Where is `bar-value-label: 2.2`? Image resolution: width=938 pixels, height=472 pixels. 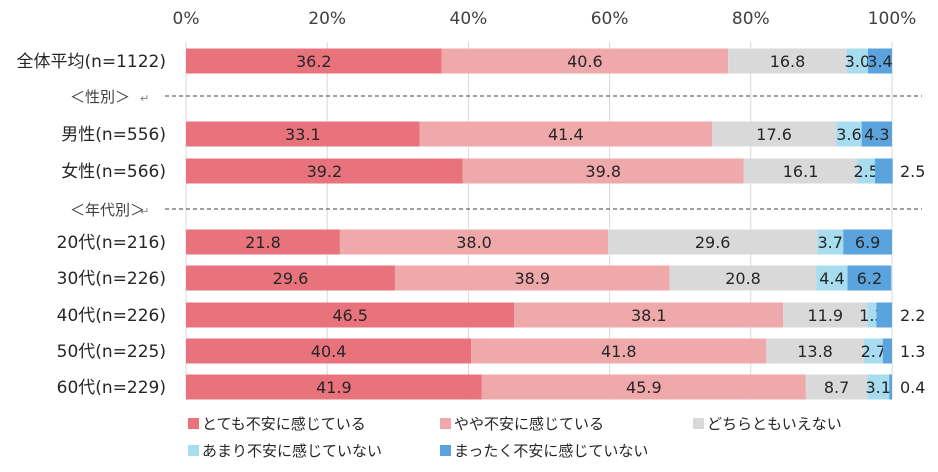 bar-value-label: 2.2 is located at coordinates (912, 315).